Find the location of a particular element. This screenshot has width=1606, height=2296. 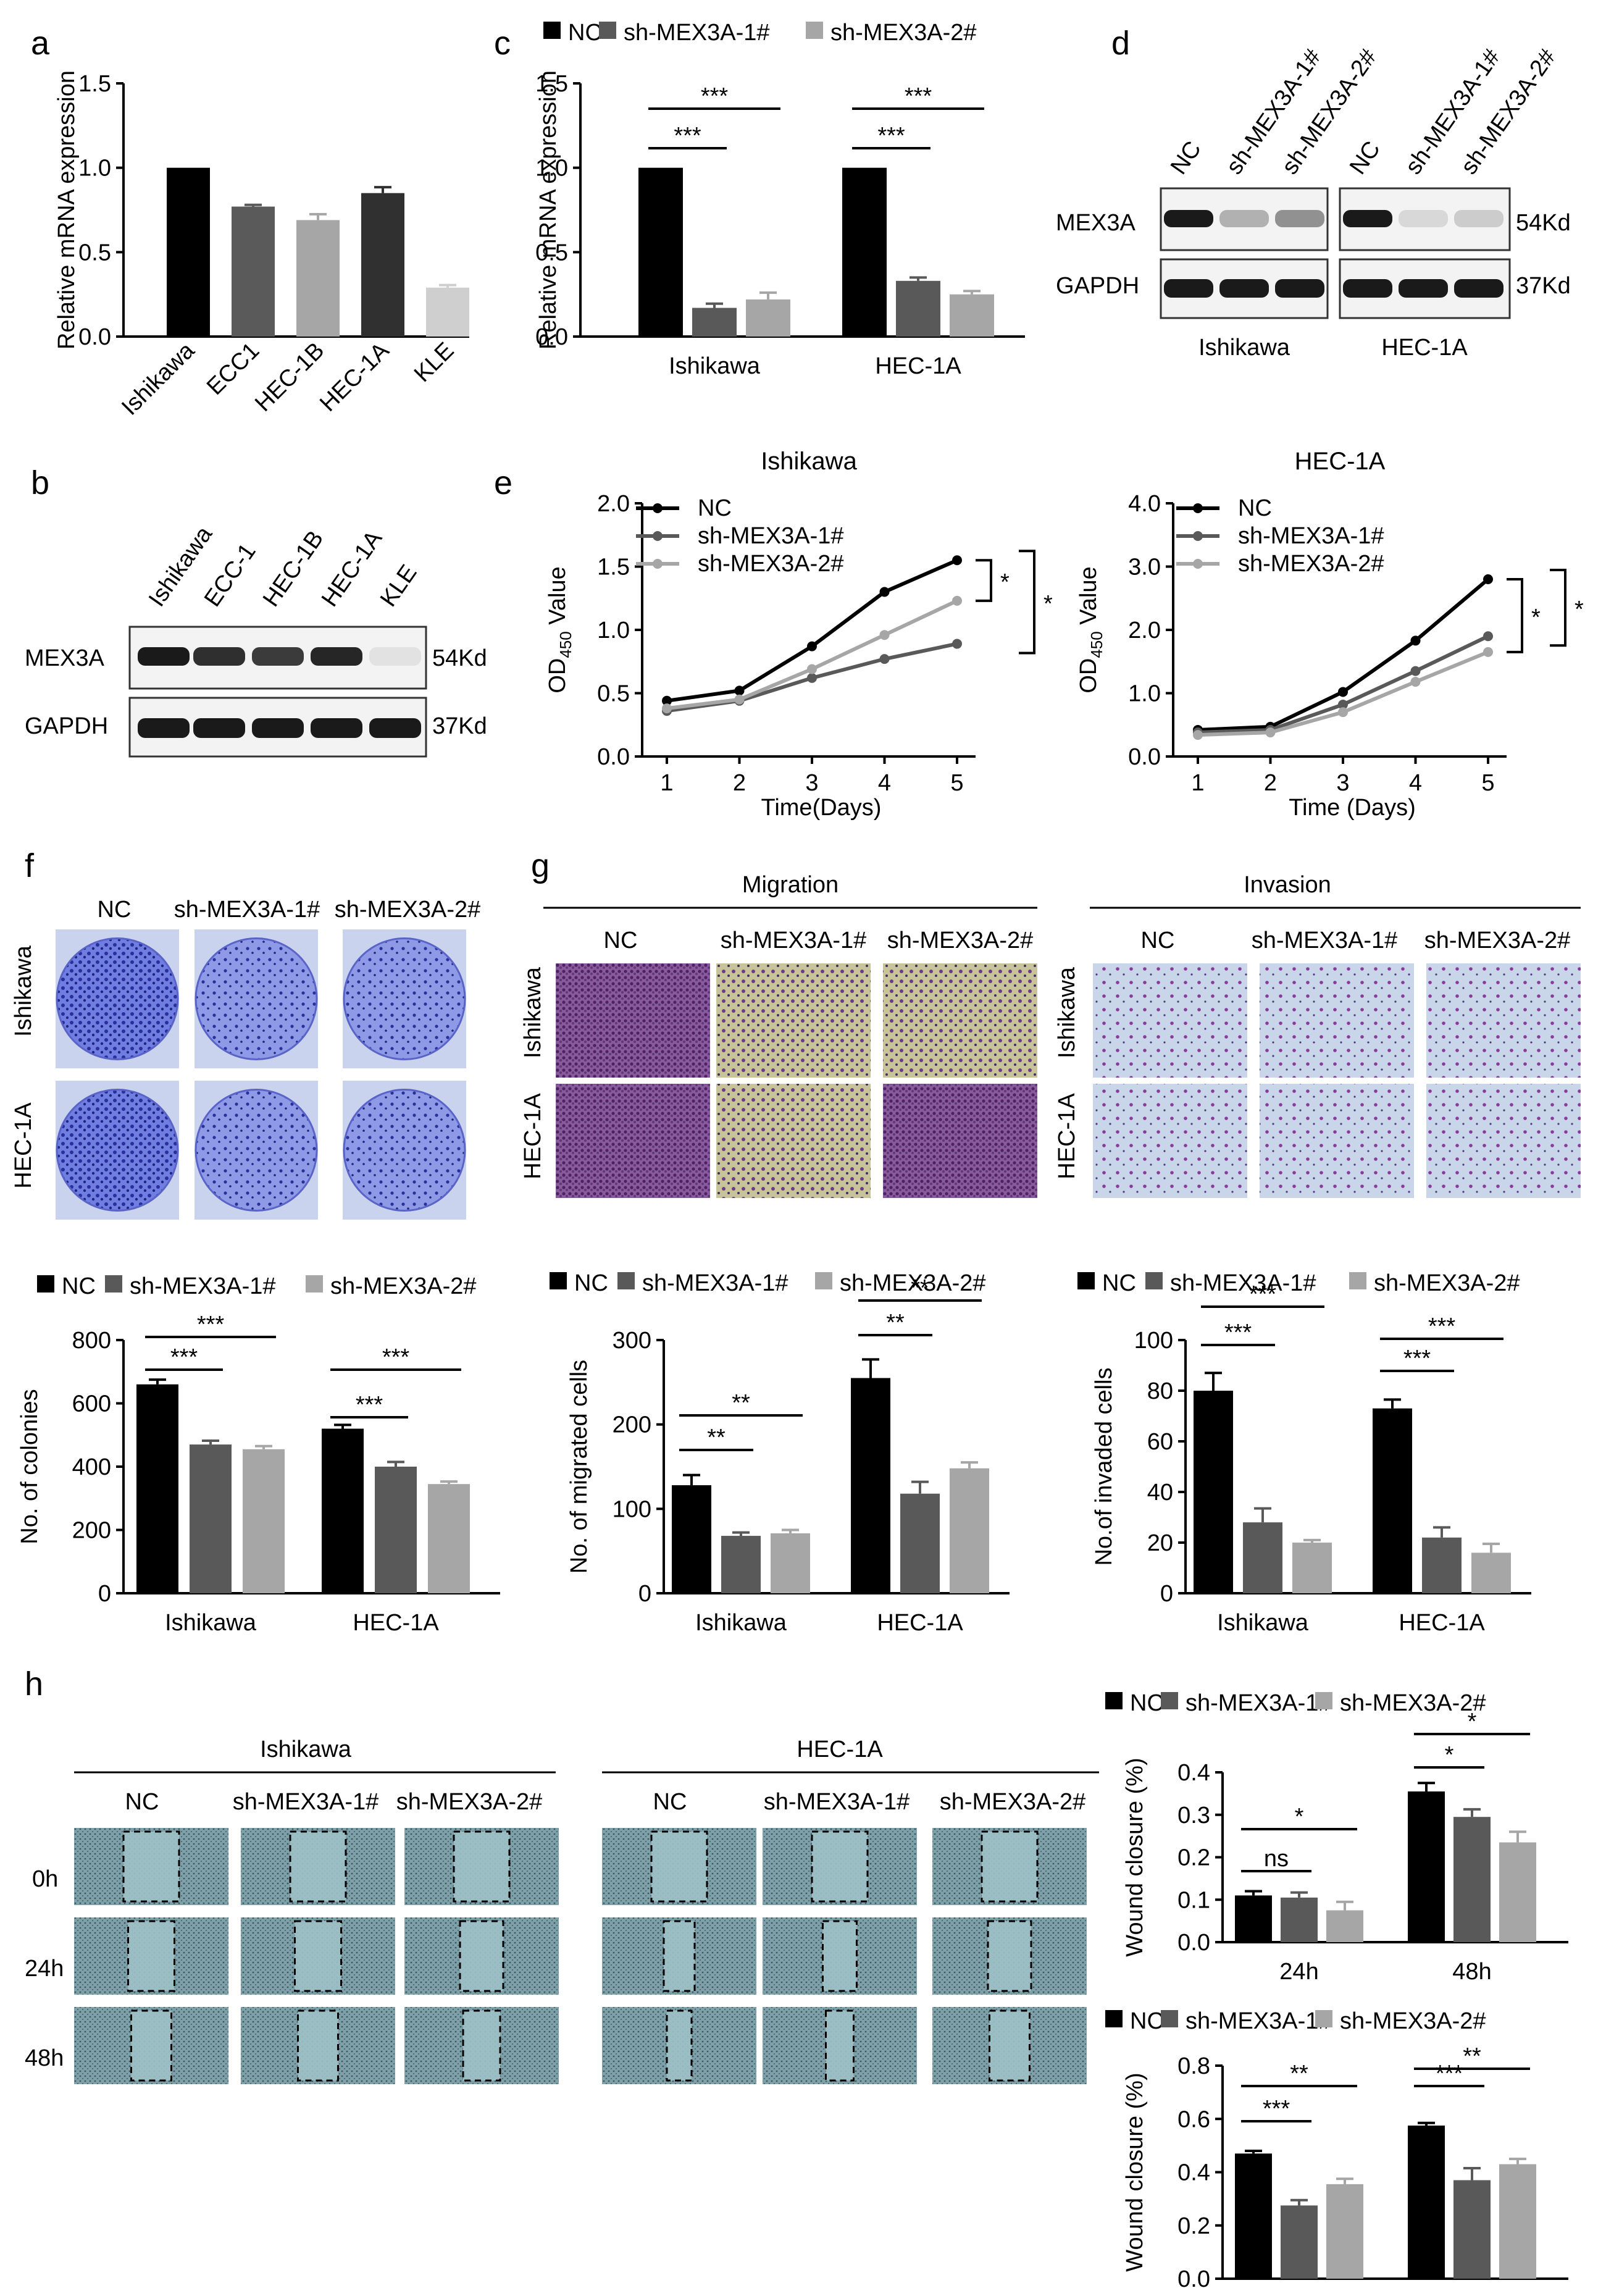

panel-letter-h: h is located at coordinates (34, 1684).